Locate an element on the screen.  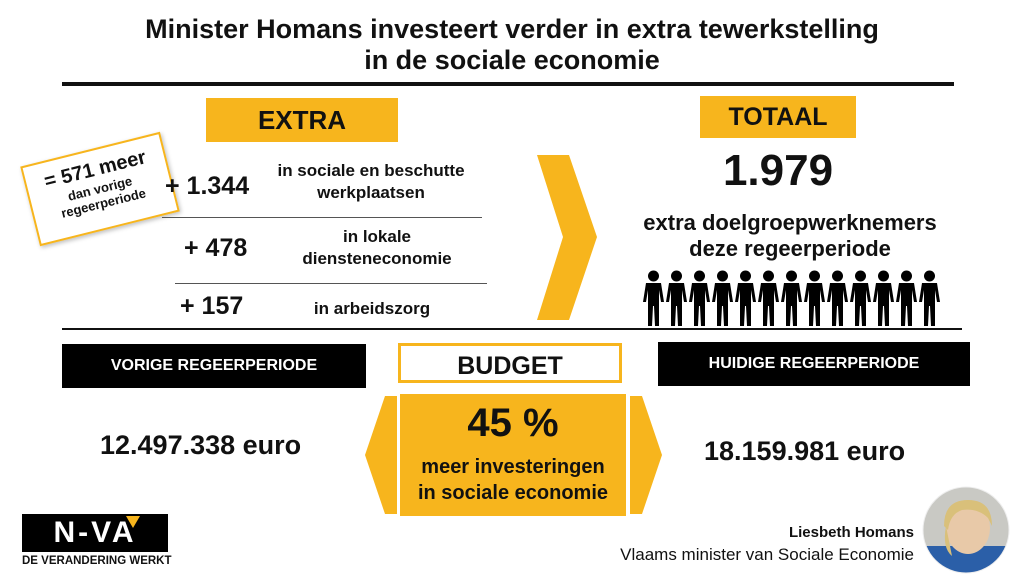
extra-row-1-desc-1: in sociale en beschutte is located at coordinates (371, 170).